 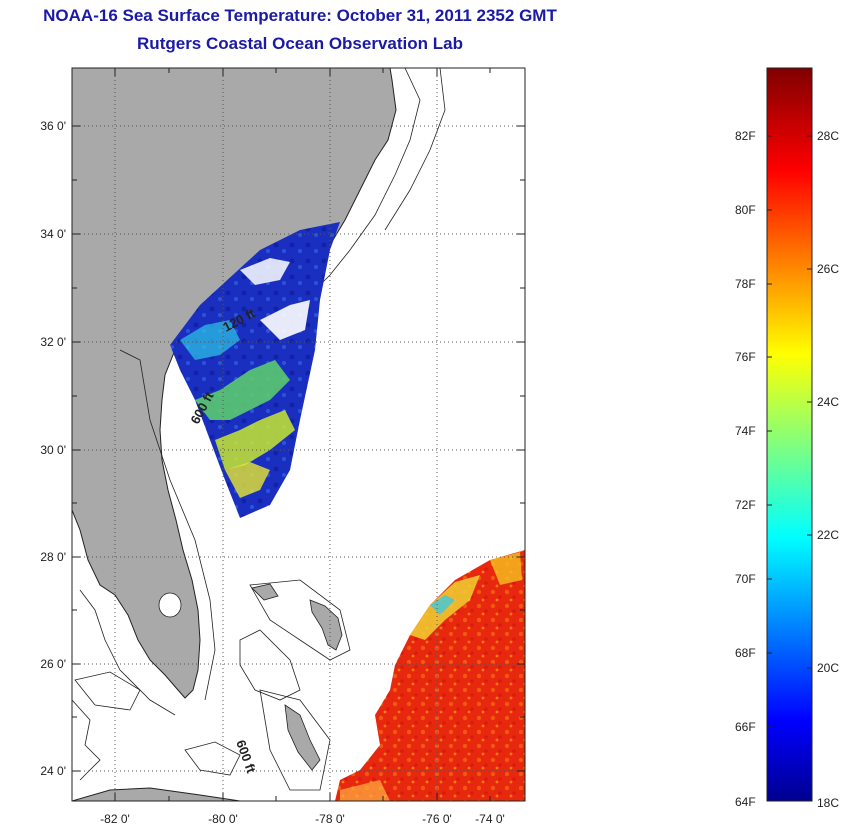 What do you see at coordinates (745, 653) in the screenshot?
I see `colorbar-label-68f: 68F` at bounding box center [745, 653].